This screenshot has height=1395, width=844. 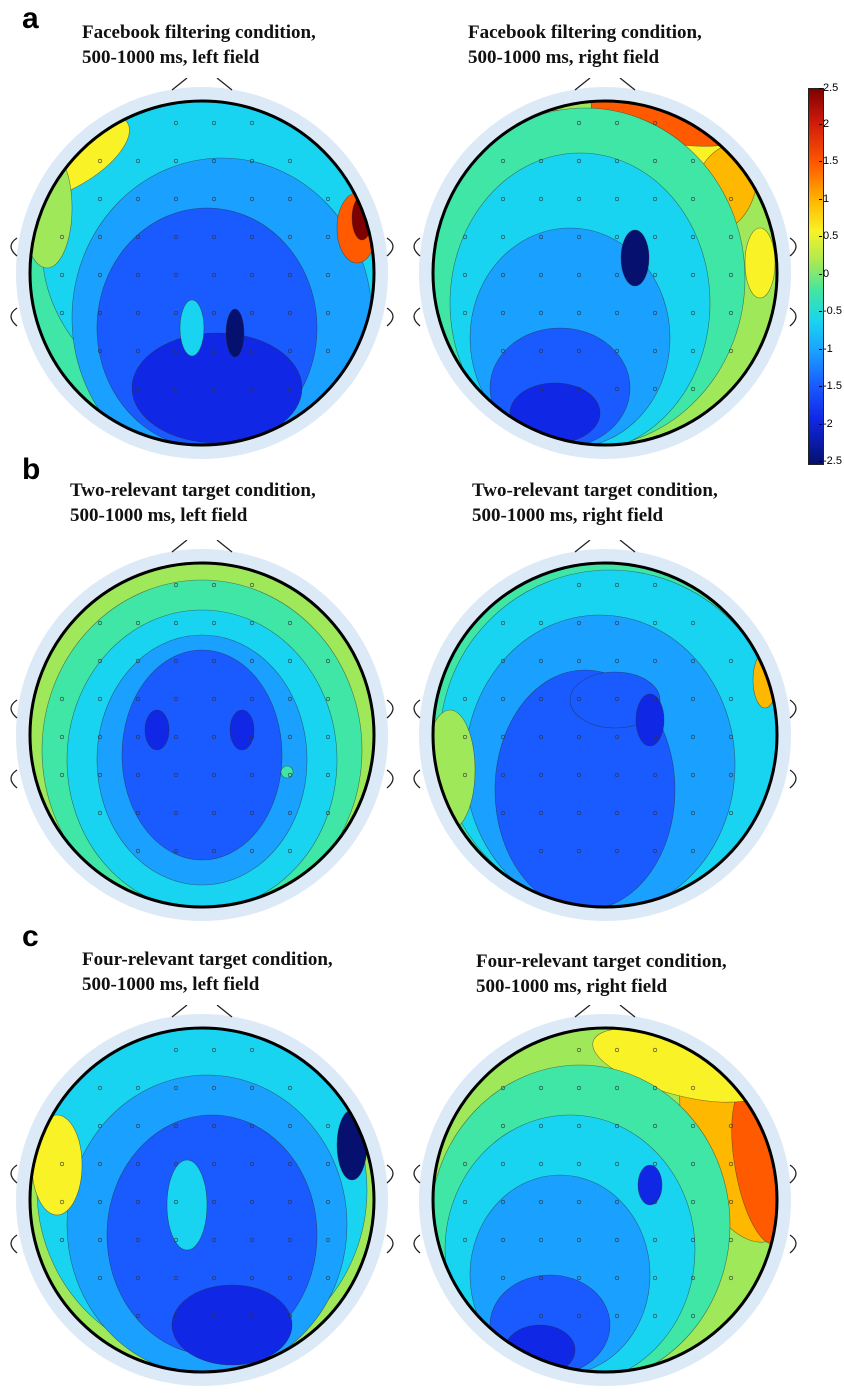 I want to click on topo-map-a-left, so click(x=202, y=268).